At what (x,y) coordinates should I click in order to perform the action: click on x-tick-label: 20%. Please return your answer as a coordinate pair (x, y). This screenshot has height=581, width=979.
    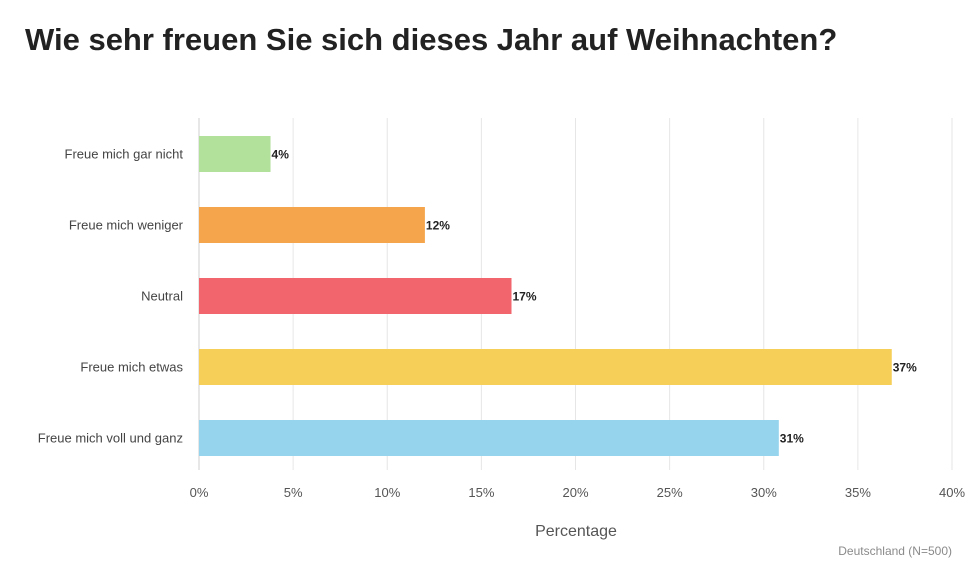
    Looking at the image, I should click on (575, 492).